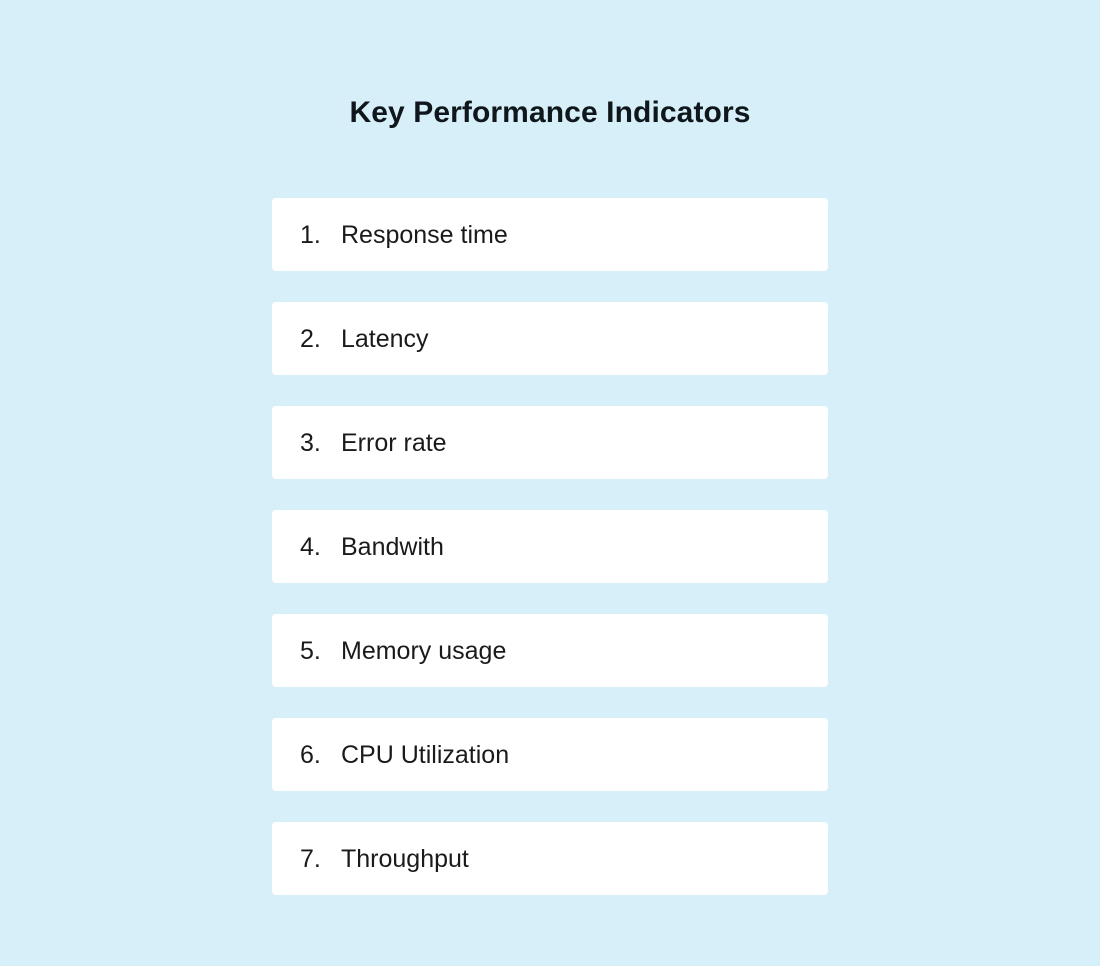  What do you see at coordinates (405, 858) in the screenshot?
I see `list-item-label: Throughput` at bounding box center [405, 858].